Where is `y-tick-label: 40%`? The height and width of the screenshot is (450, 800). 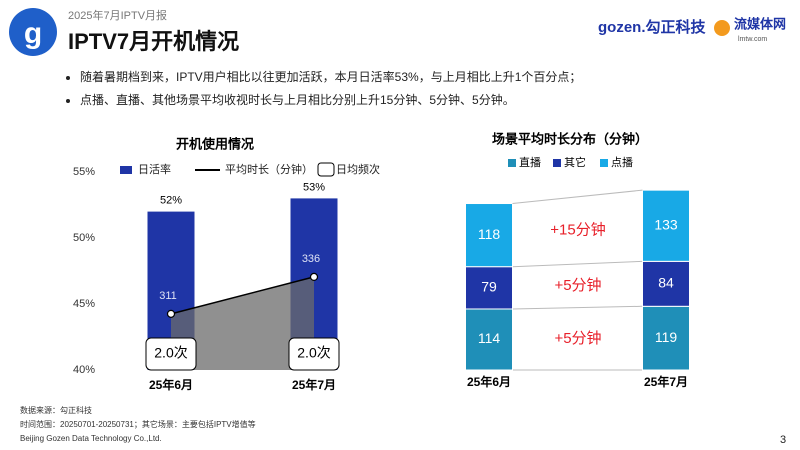 y-tick-label: 40% is located at coordinates (84, 370).